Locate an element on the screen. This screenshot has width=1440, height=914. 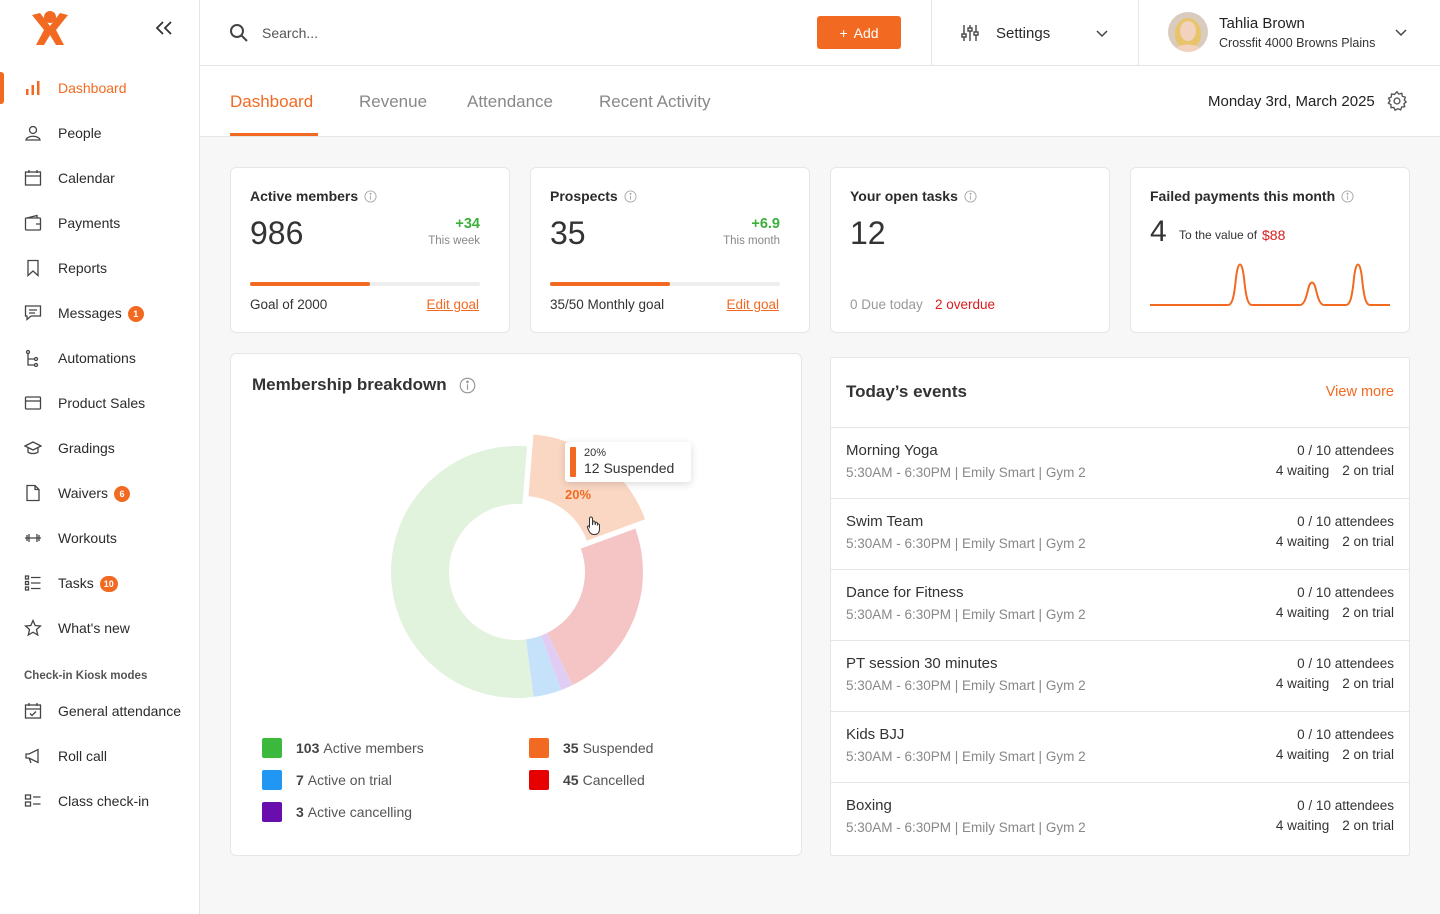
sidebar-item-label: Reports is located at coordinates (83, 268).